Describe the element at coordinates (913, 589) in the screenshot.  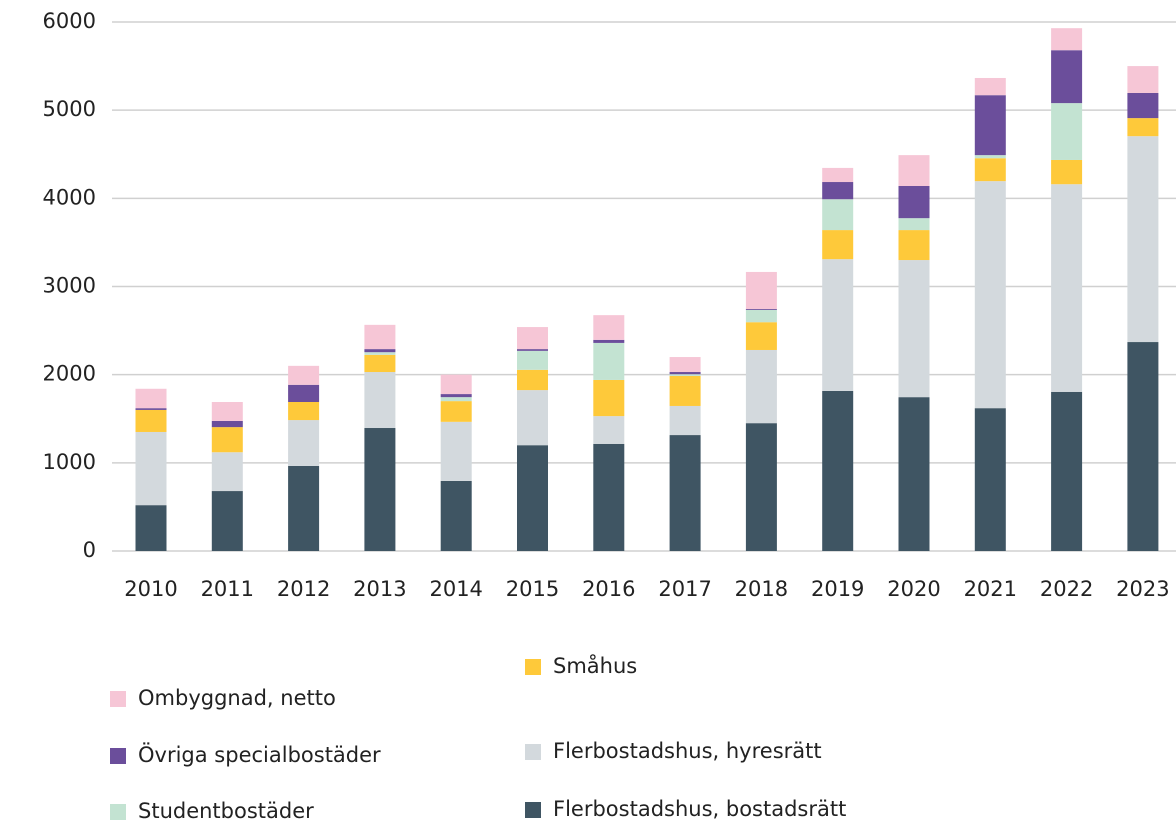
I see `x-tick-label: 2020` at that location.